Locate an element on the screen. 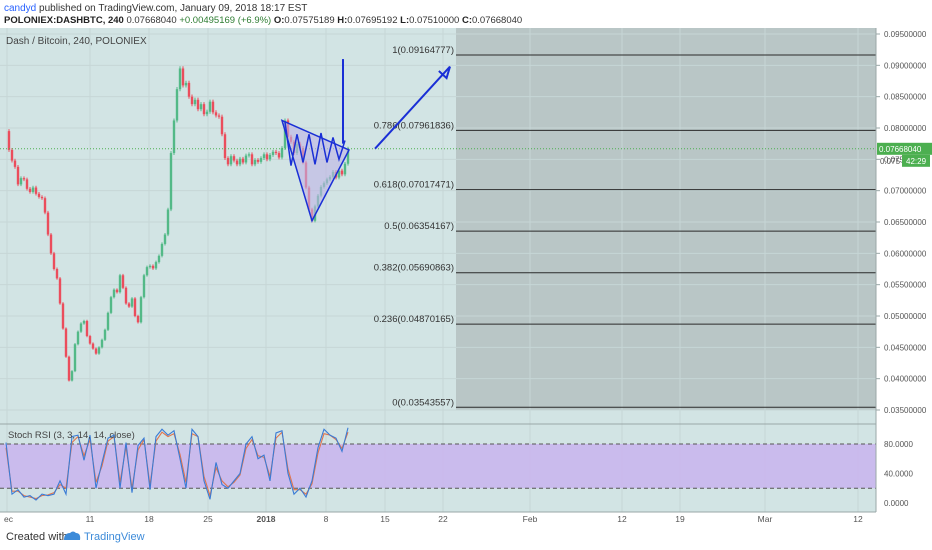 The width and height of the screenshot is (932, 550). author-link: candyd is located at coordinates (20, 8).